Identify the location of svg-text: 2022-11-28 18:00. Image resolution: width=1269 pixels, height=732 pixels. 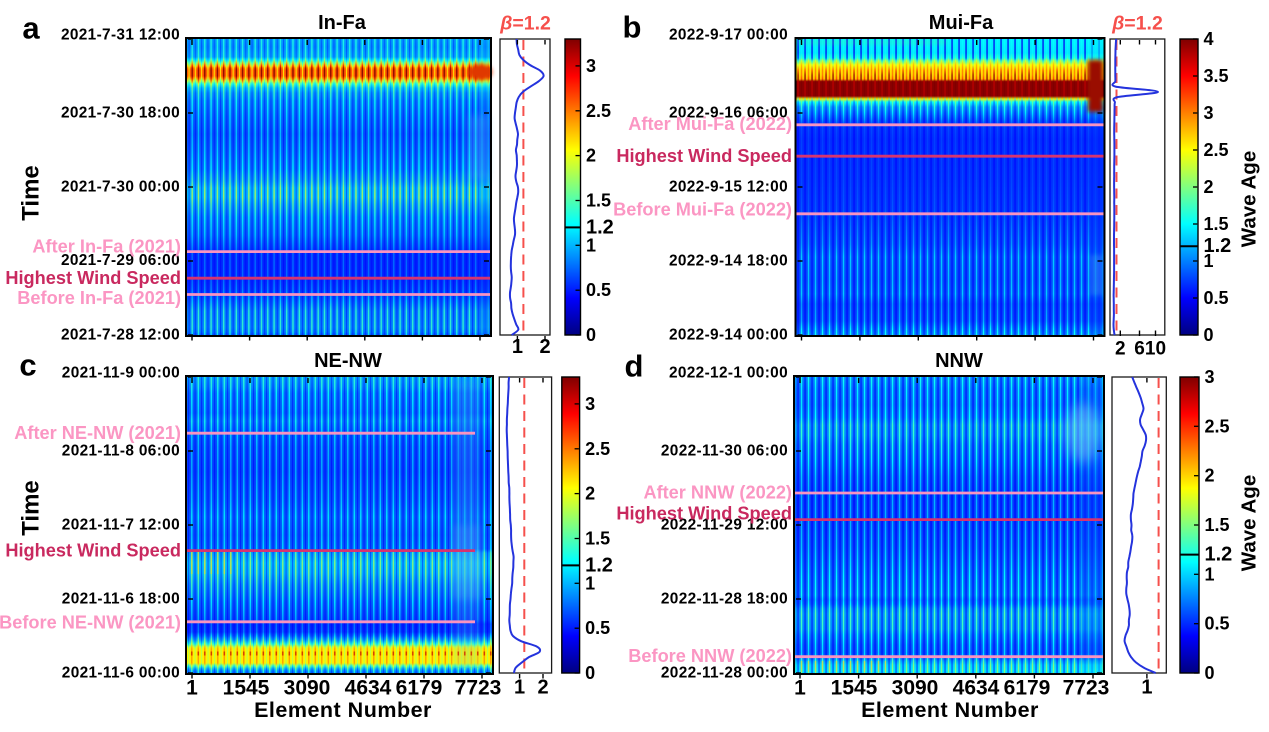
(724, 599).